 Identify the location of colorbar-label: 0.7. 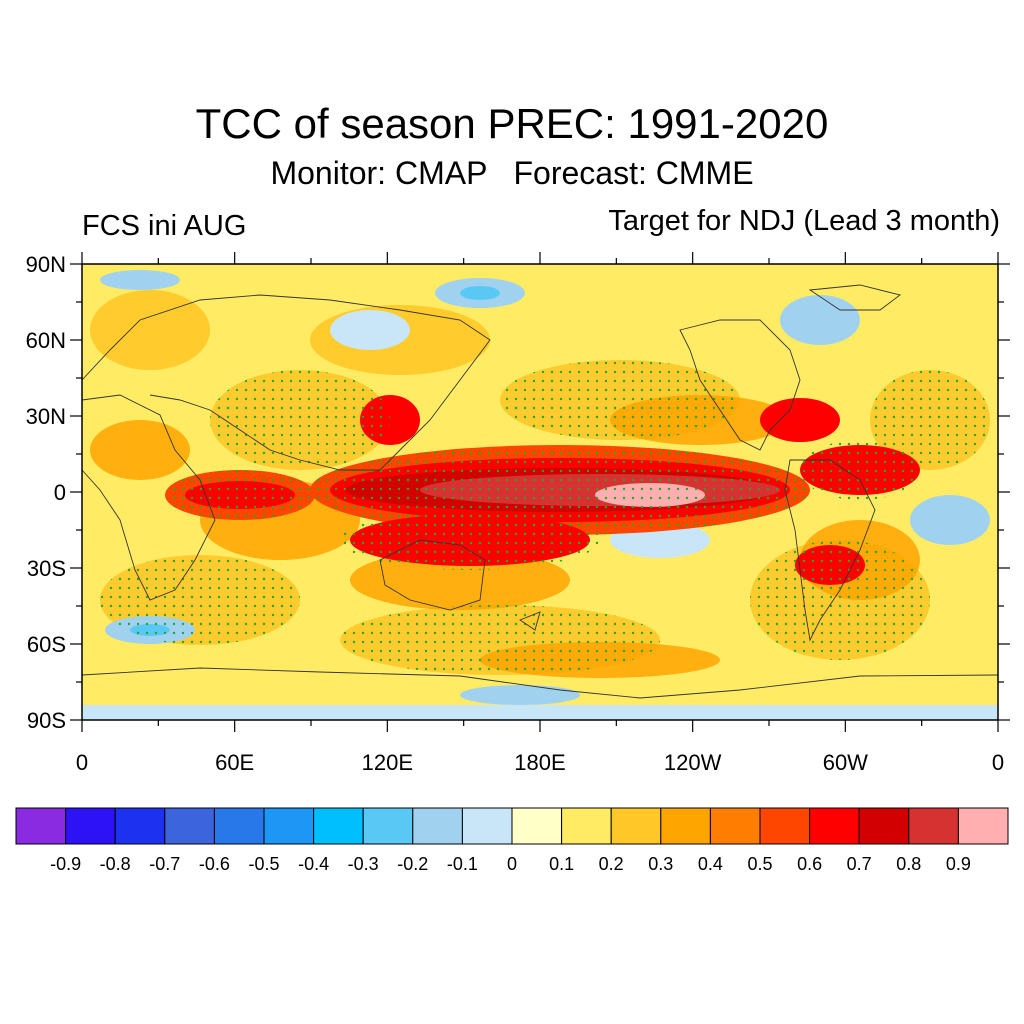
(859, 864).